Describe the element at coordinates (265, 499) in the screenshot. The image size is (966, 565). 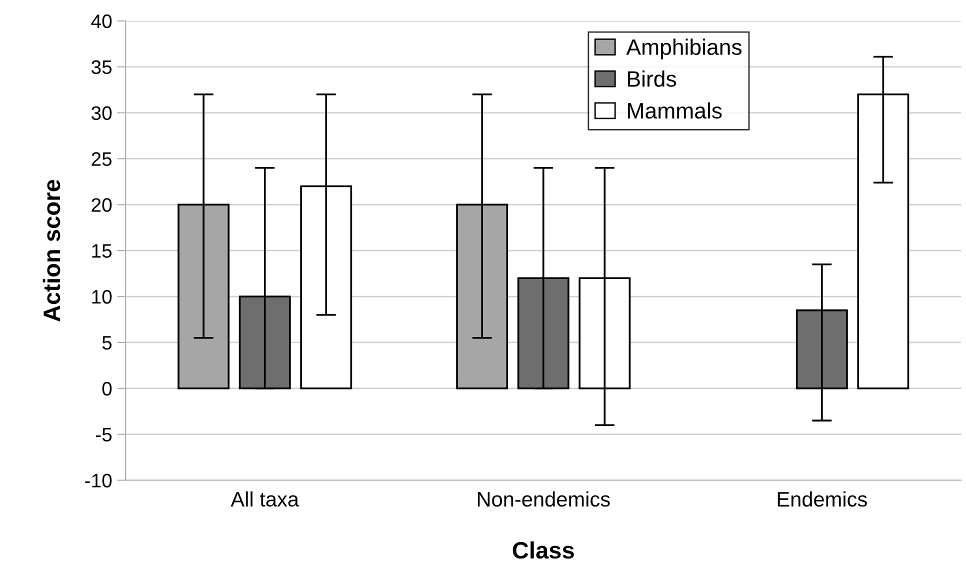
I see `x-tick-label: All taxa` at that location.